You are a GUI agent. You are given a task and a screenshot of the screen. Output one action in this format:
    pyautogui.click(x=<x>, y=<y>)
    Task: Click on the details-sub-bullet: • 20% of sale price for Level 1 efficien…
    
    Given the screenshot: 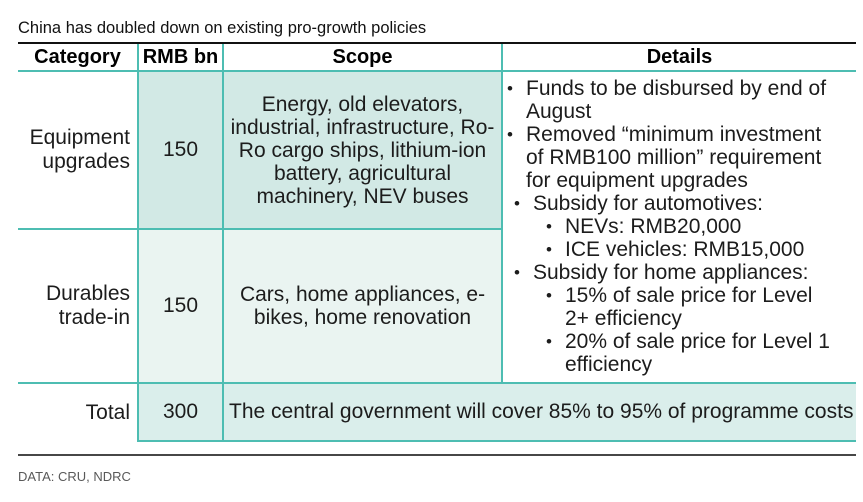 What is the action you would take?
    pyautogui.click(x=688, y=353)
    